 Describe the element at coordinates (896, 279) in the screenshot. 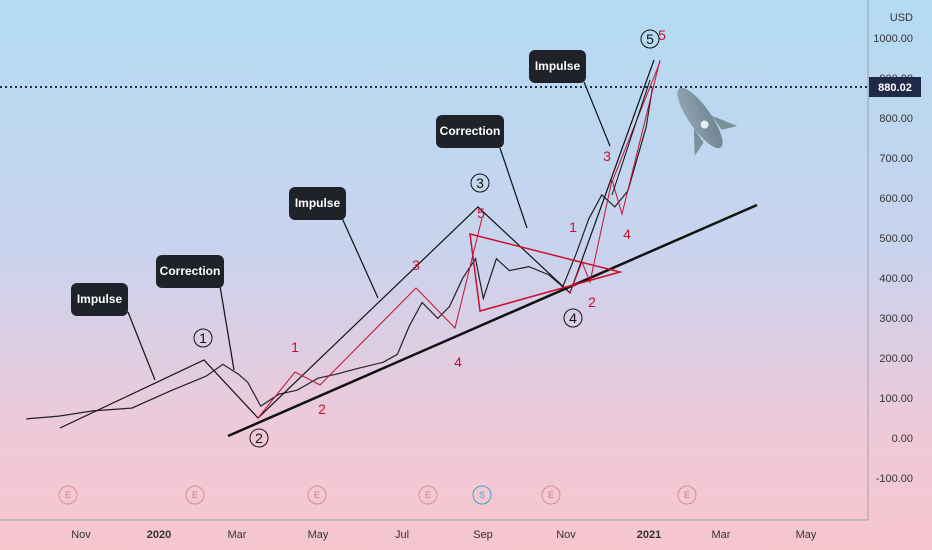

I see `y-tick-label: 400.00` at that location.